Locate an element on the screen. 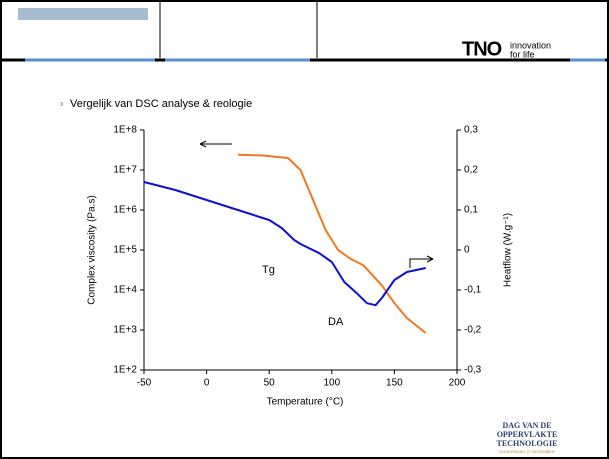  arrow-right is located at coordinates (421, 261).